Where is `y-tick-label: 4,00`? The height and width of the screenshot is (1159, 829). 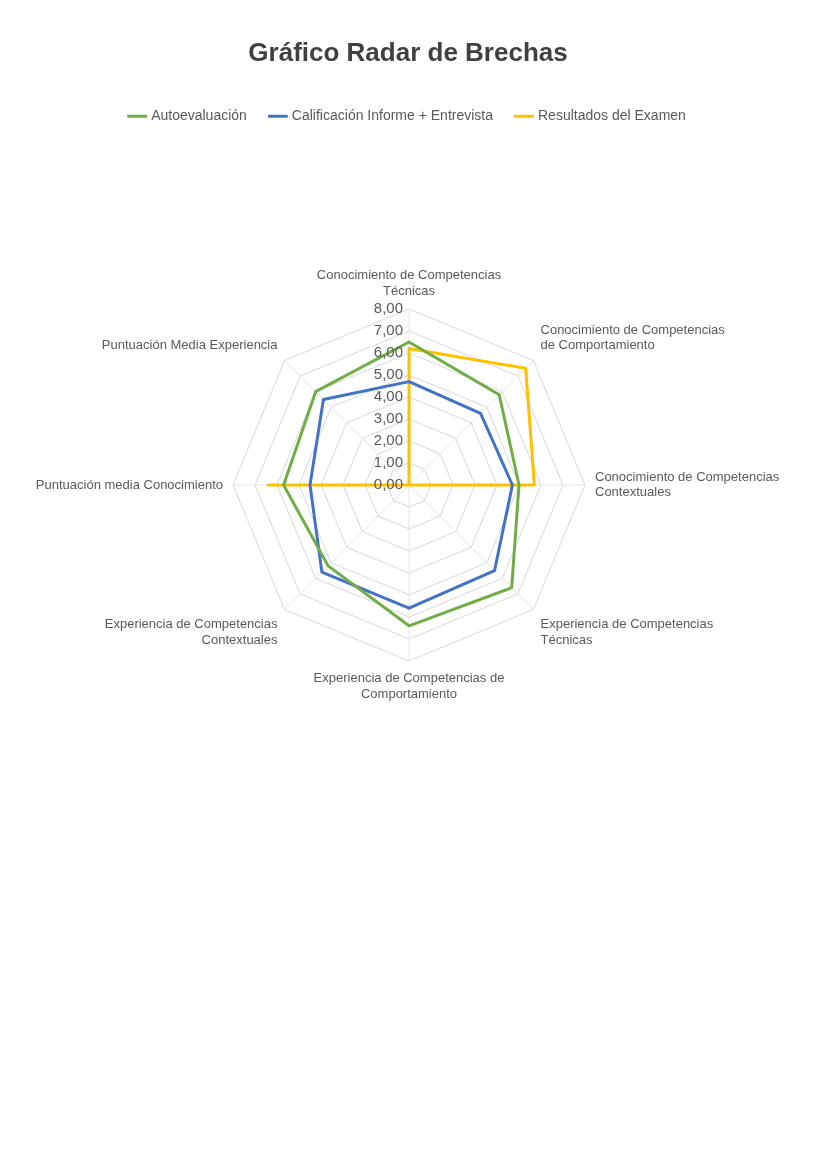
y-tick-label: 4,00 is located at coordinates (388, 396).